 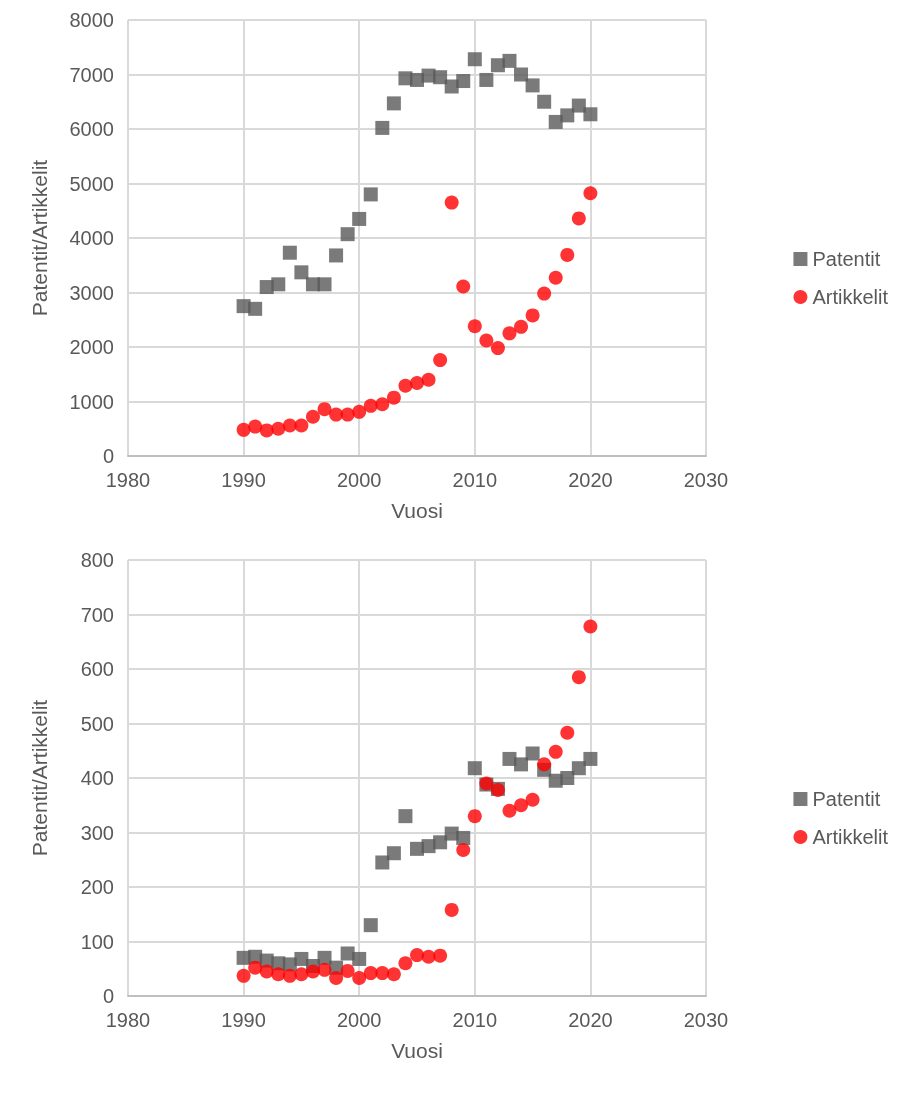 What do you see at coordinates (91, 292) in the screenshot?
I see `y-tick-label: 3000` at bounding box center [91, 292].